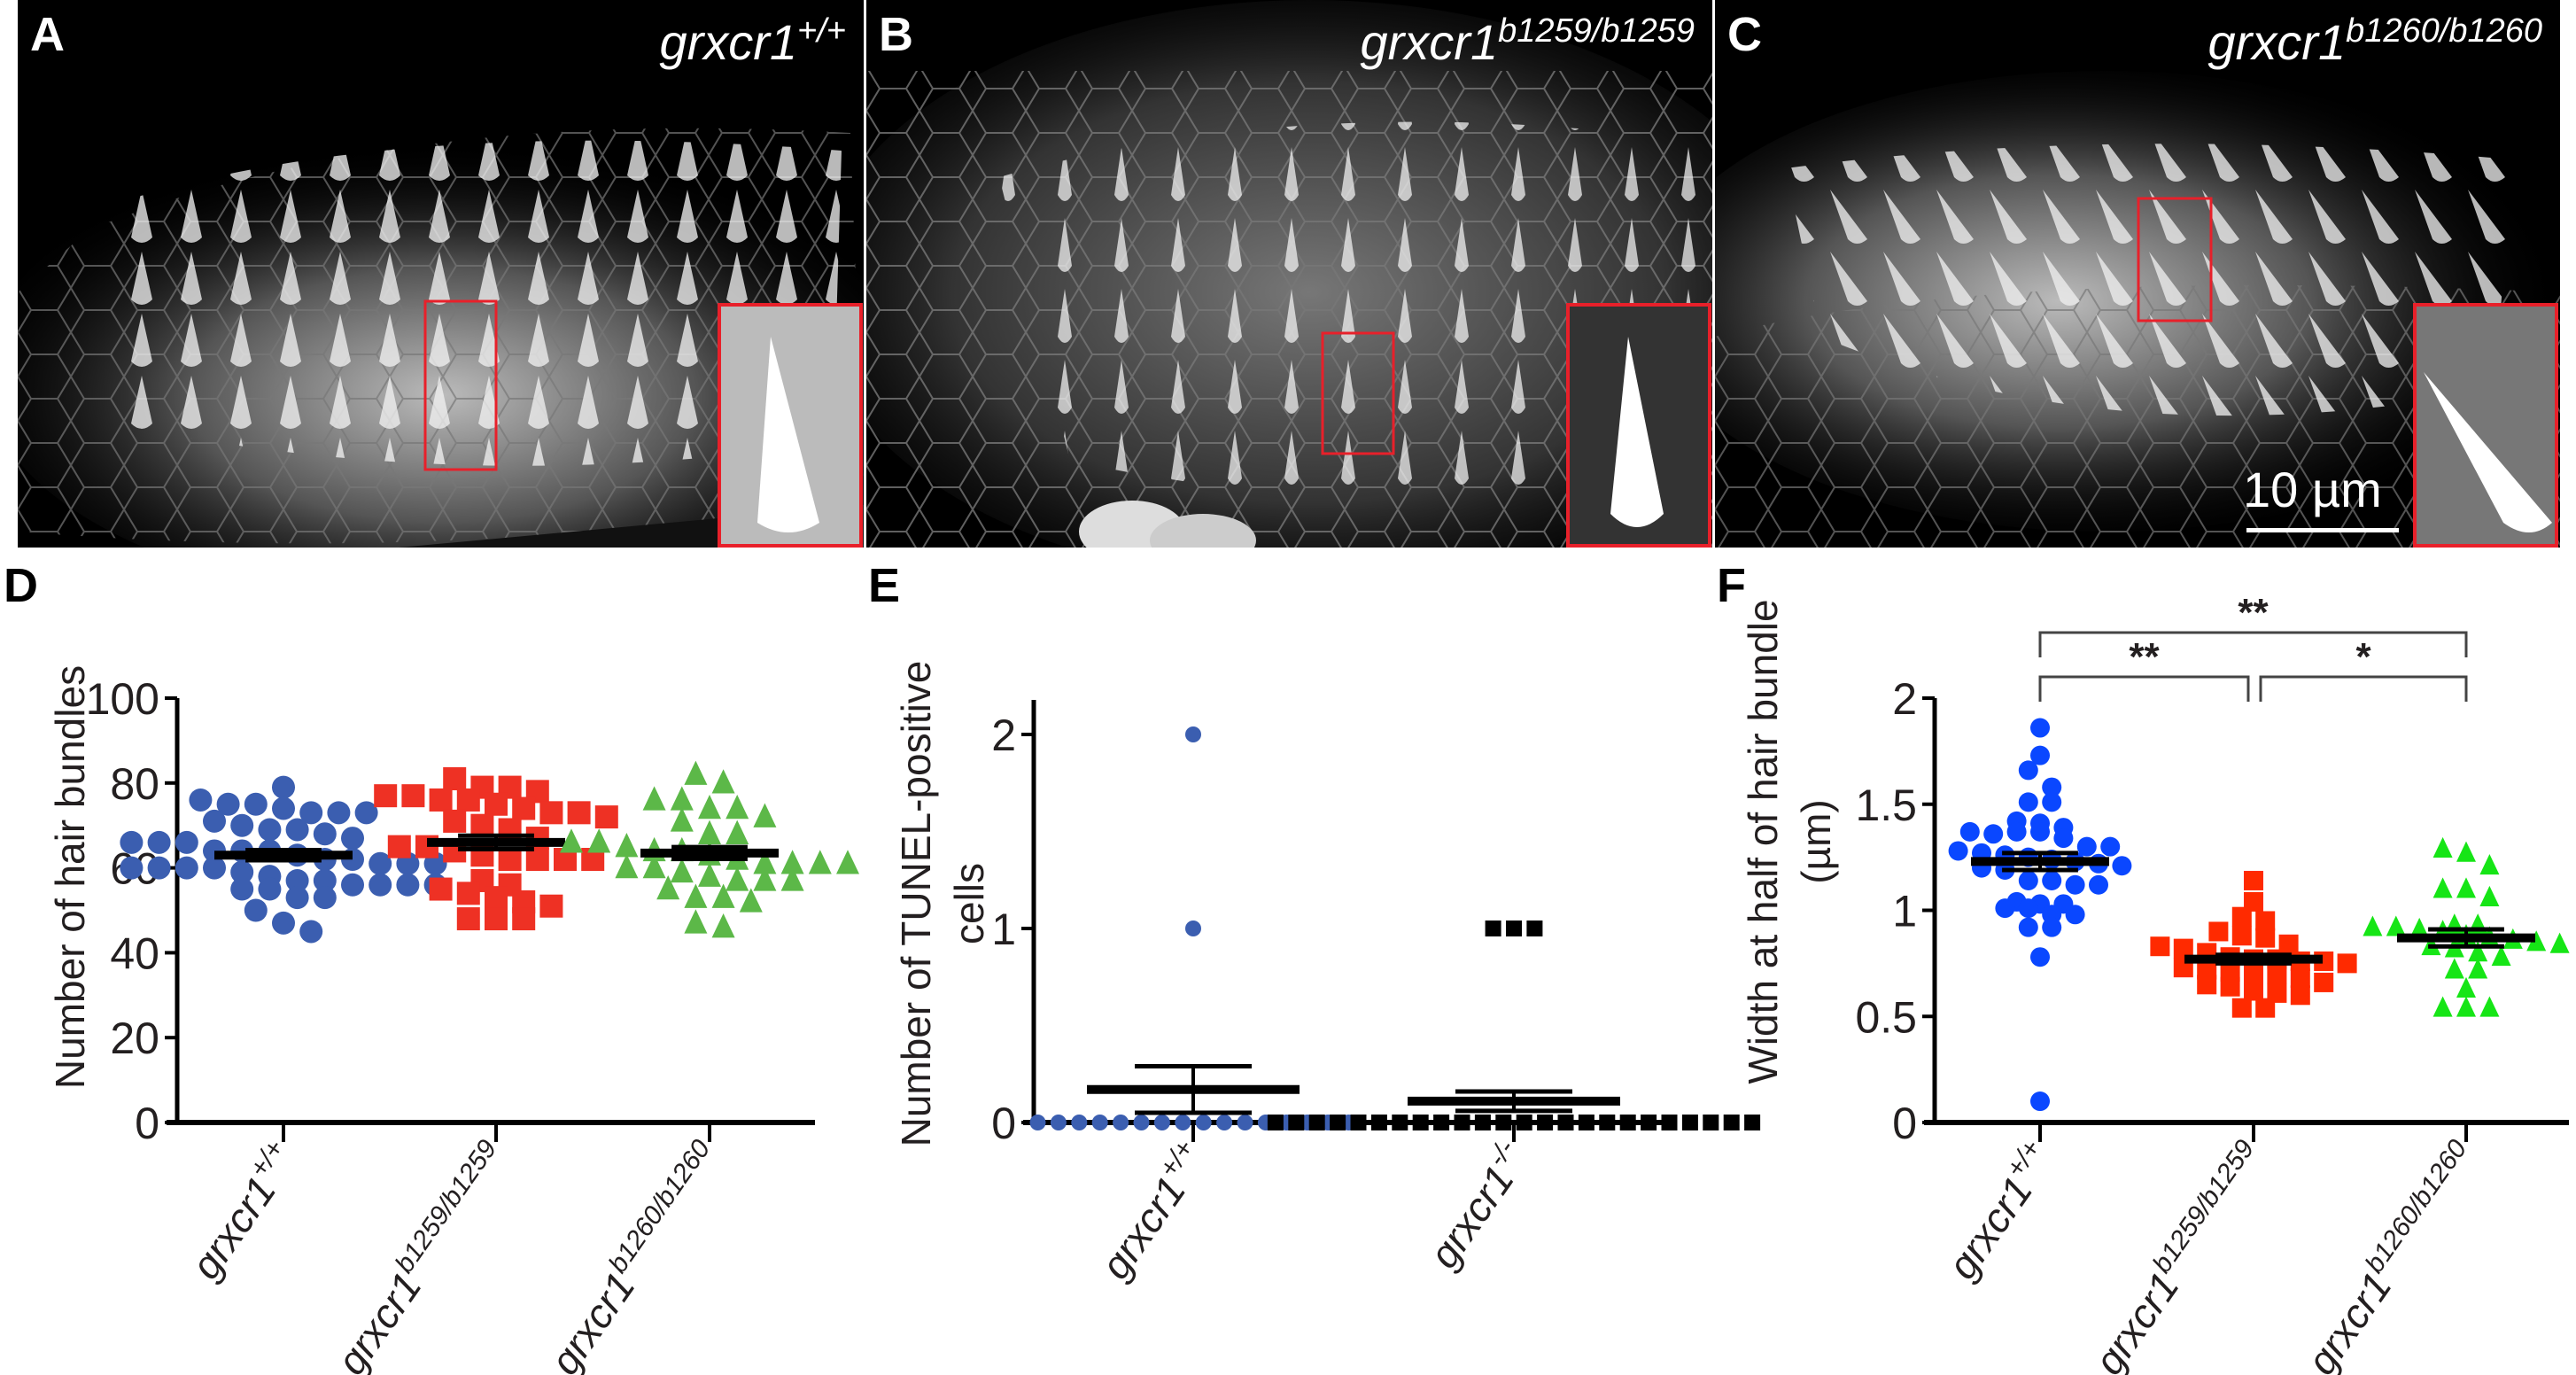 The width and height of the screenshot is (2576, 1375). Describe the element at coordinates (2312, 490) in the screenshot. I see `scale-bar-label: 10 µm` at that location.